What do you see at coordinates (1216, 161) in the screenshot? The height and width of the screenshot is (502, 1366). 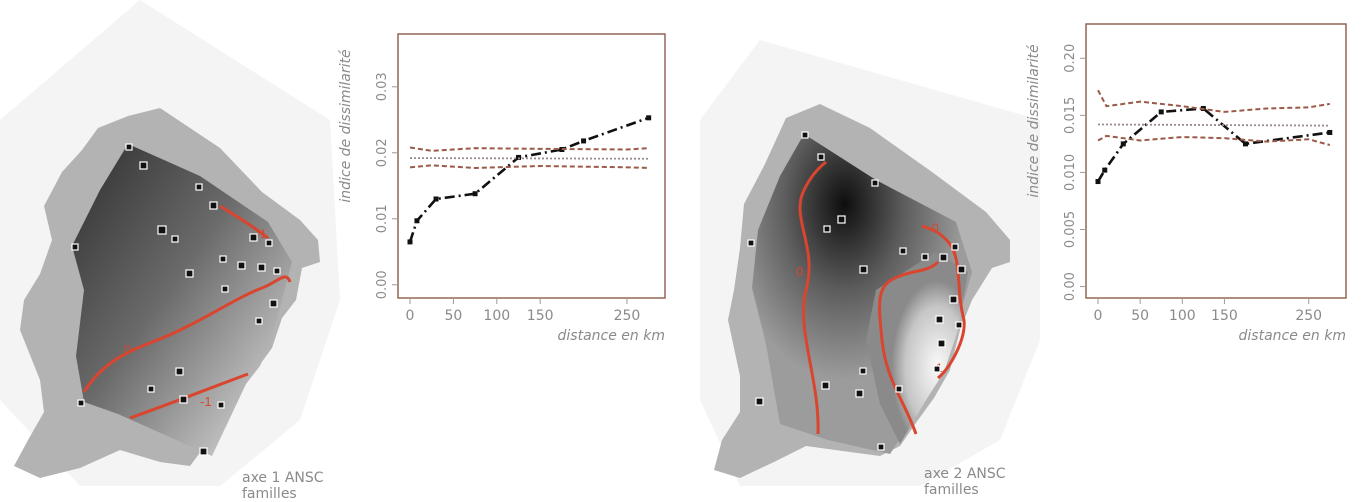 I see `plot-frame` at bounding box center [1216, 161].